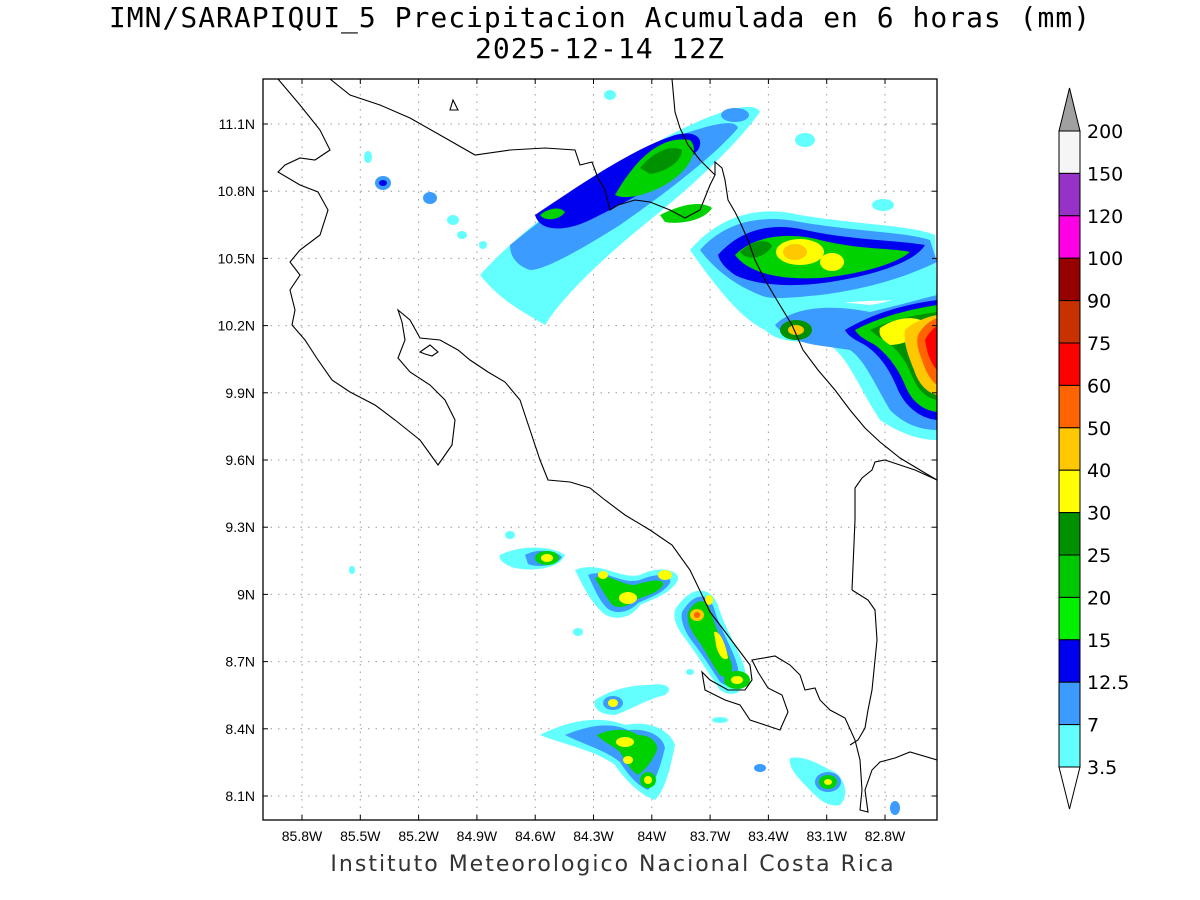  Describe the element at coordinates (535, 836) in the screenshot. I see `lon-tick-label: 84.6W` at that location.